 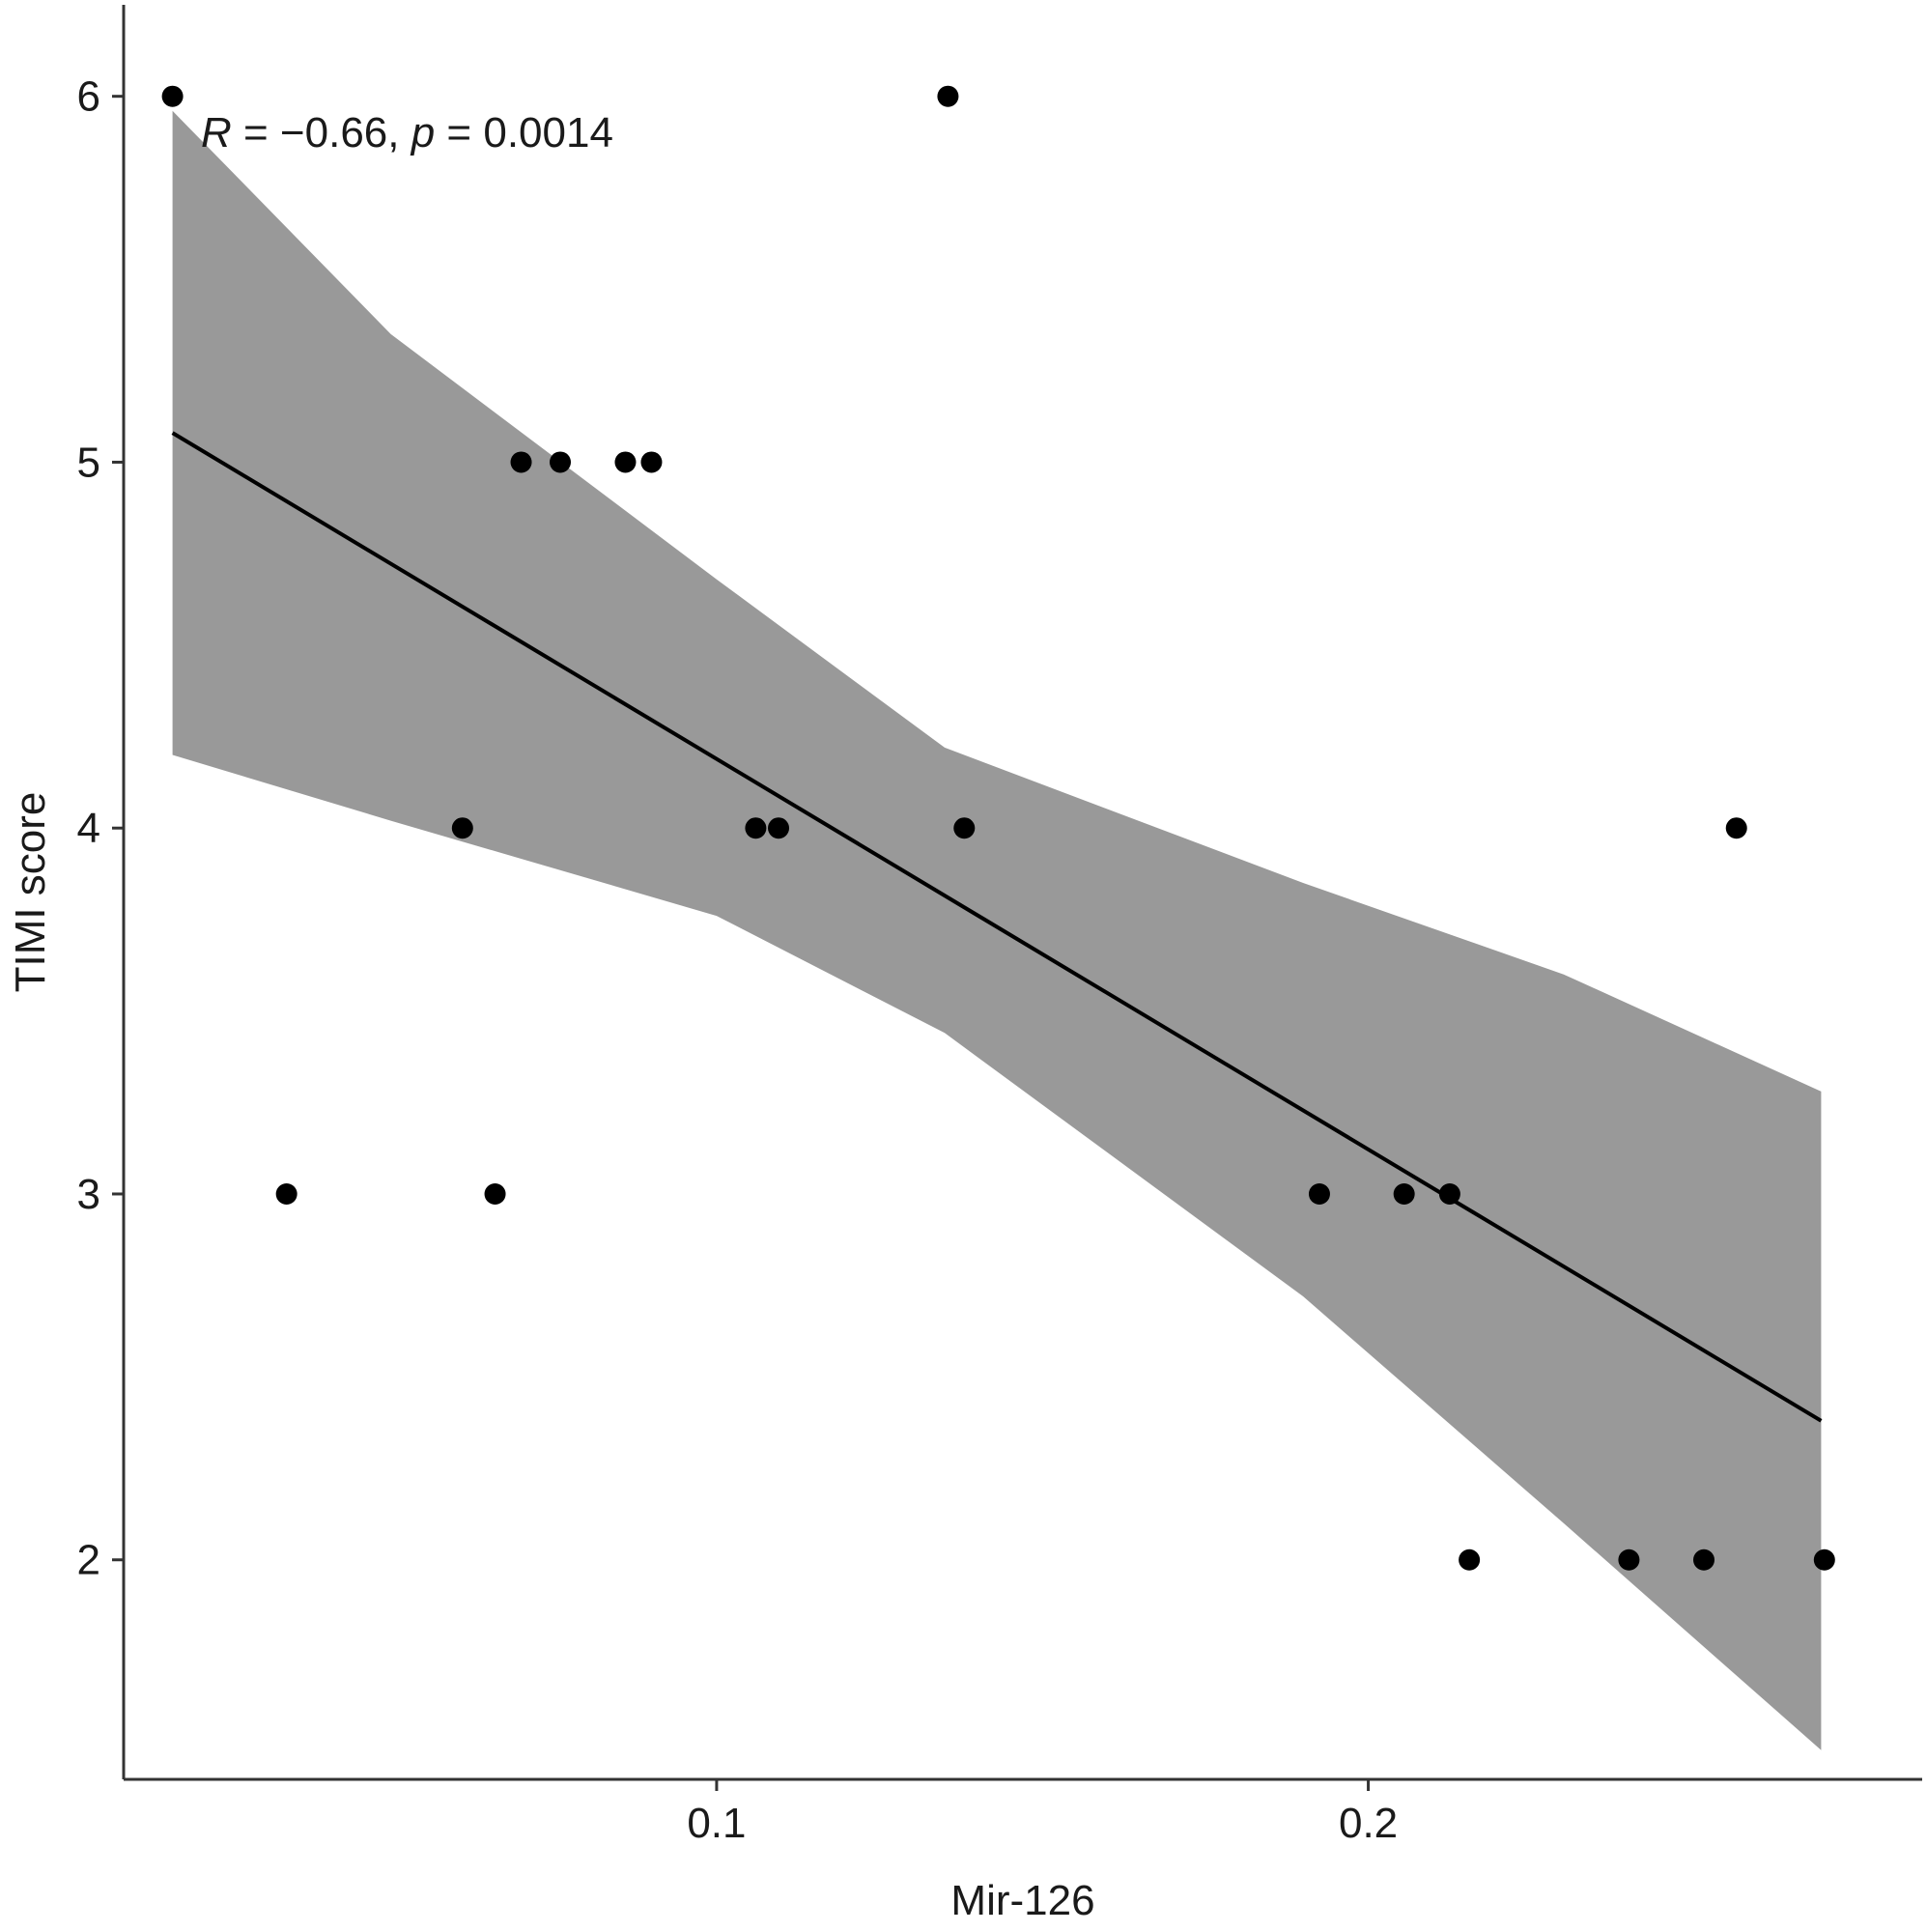 I want to click on r-symbol: R, so click(x=216, y=132).